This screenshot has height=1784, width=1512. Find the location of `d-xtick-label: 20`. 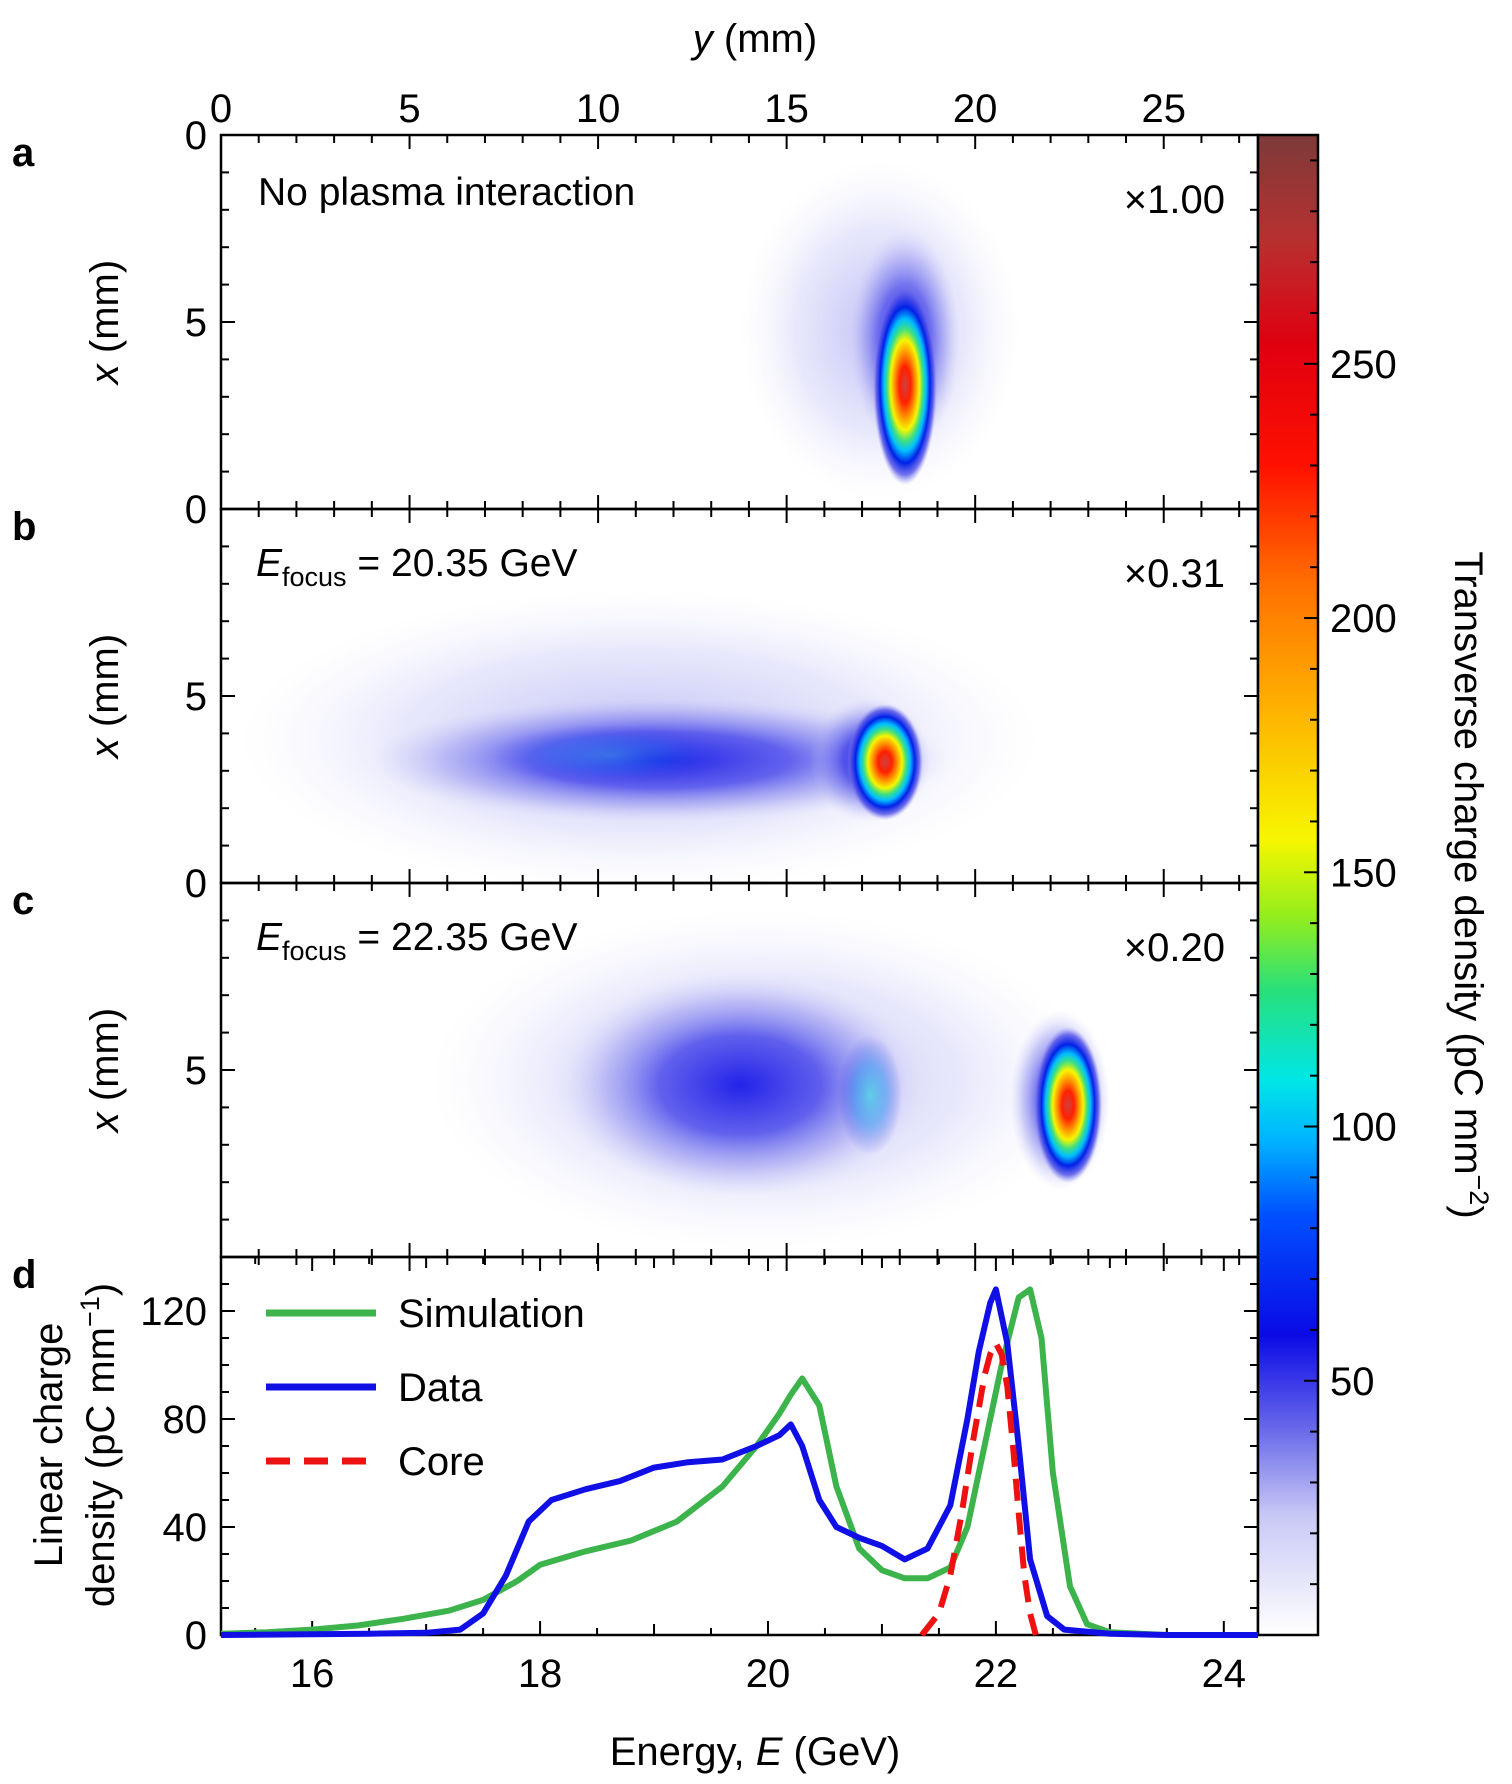

d-xtick-label: 20 is located at coordinates (768, 1674).